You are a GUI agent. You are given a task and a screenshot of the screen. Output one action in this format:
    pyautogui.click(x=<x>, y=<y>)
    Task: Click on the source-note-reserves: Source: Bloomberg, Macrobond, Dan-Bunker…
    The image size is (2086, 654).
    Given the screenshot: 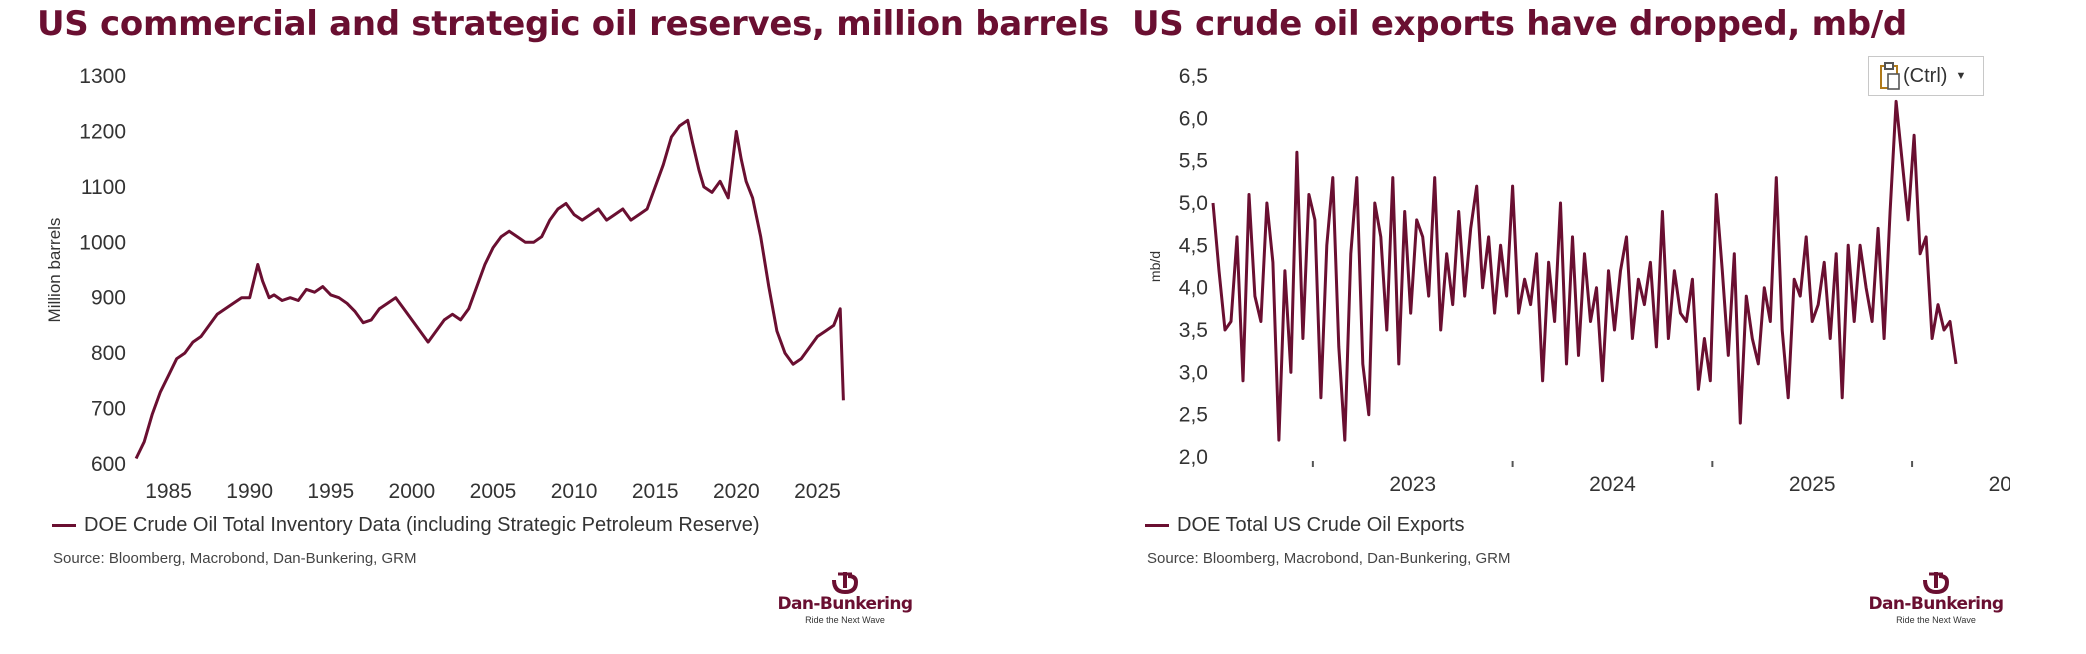 What is the action you would take?
    pyautogui.click(x=235, y=558)
    